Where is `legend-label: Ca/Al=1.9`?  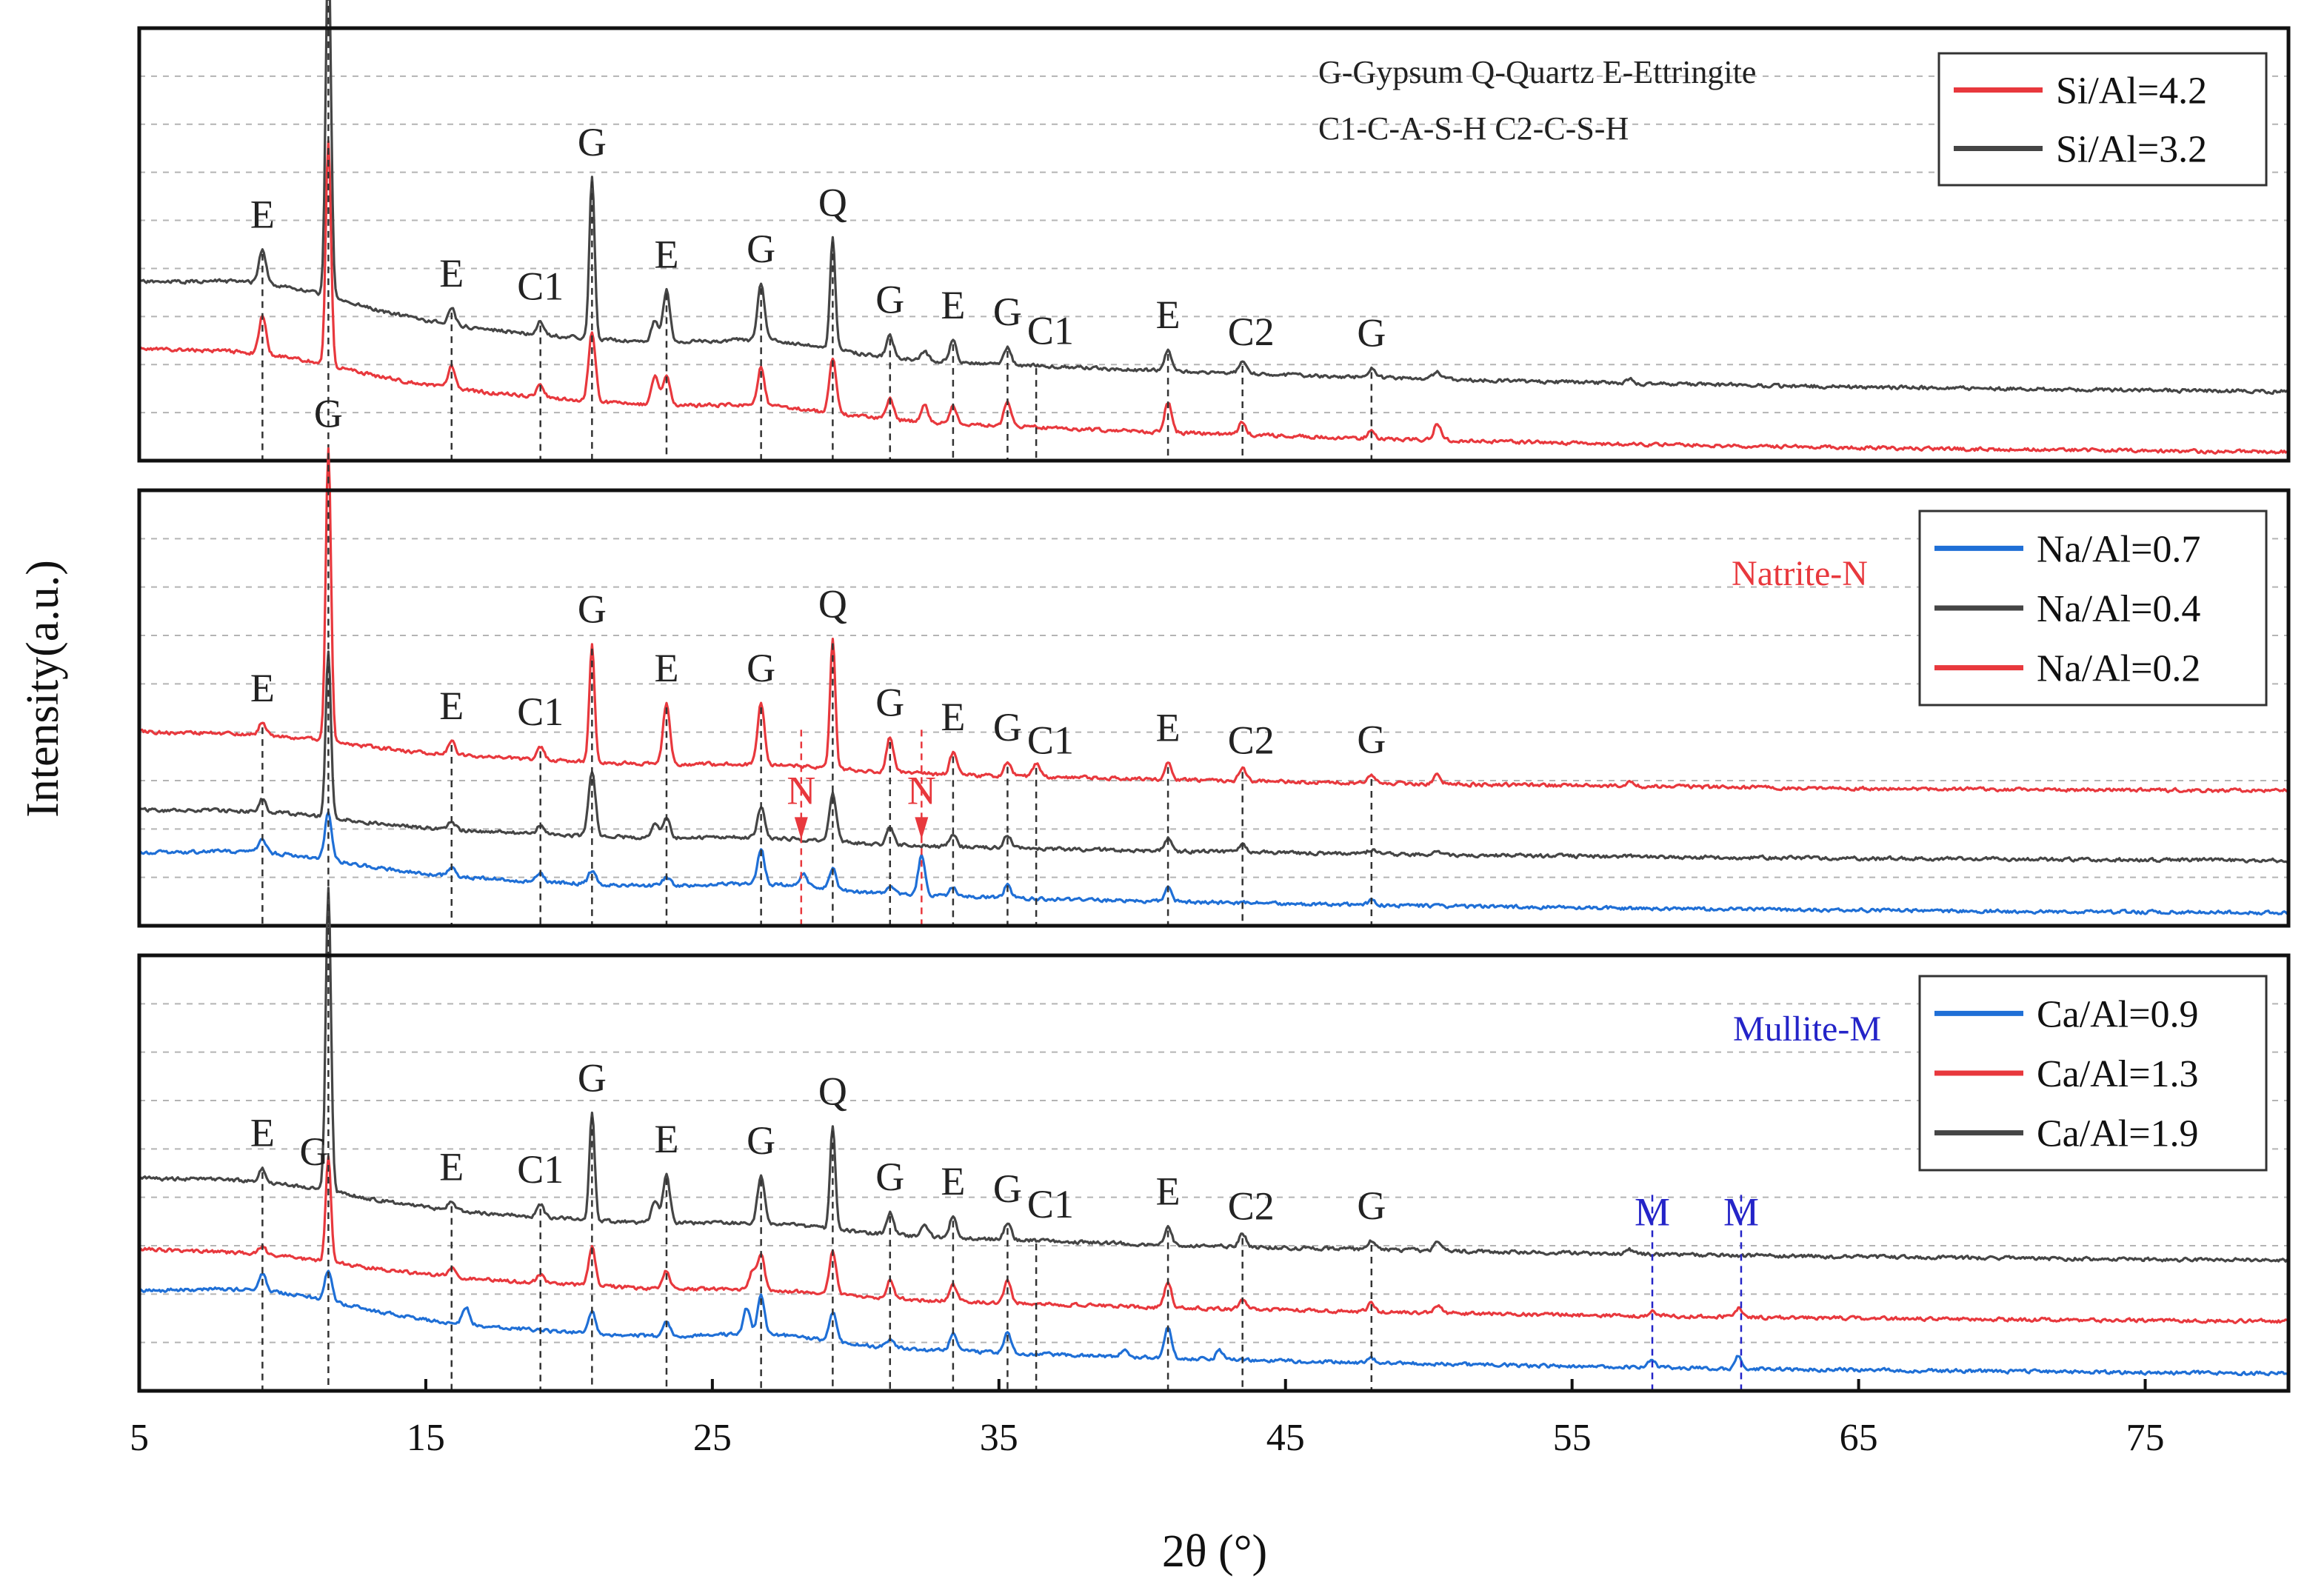
legend-label: Ca/Al=1.9 is located at coordinates (2118, 1134).